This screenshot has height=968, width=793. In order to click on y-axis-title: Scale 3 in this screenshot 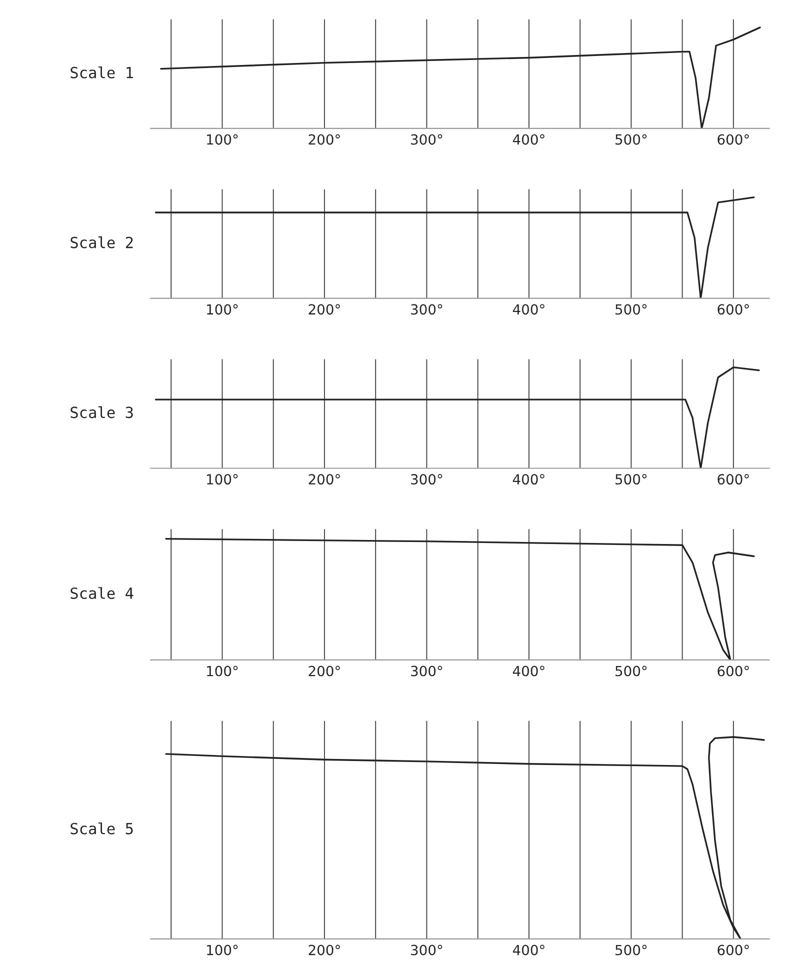, I will do `click(101, 412)`.